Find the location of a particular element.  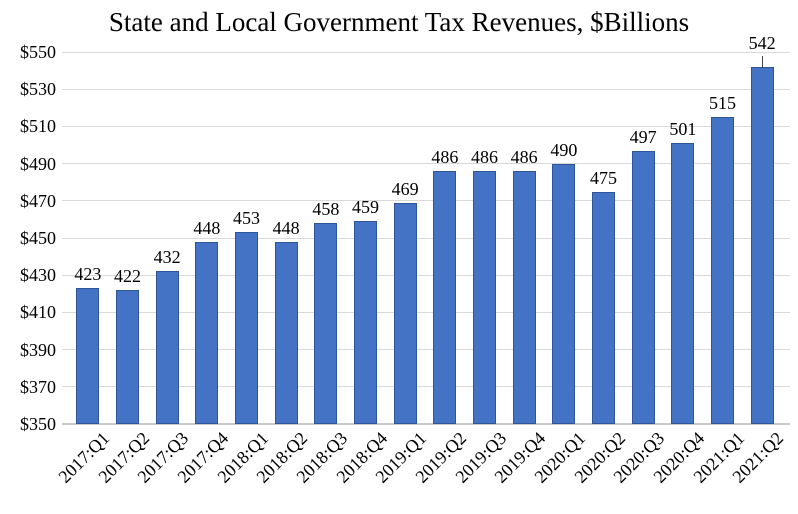

y-axis-label: $530 is located at coordinates (38, 89).